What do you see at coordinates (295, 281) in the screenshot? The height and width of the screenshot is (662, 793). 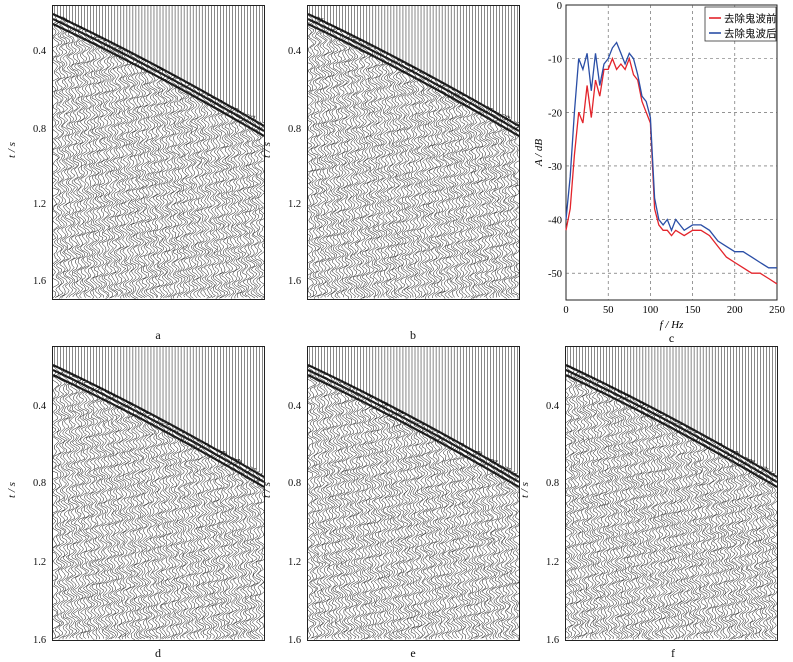 I see `y-tick-b-4: 1.6` at bounding box center [295, 281].